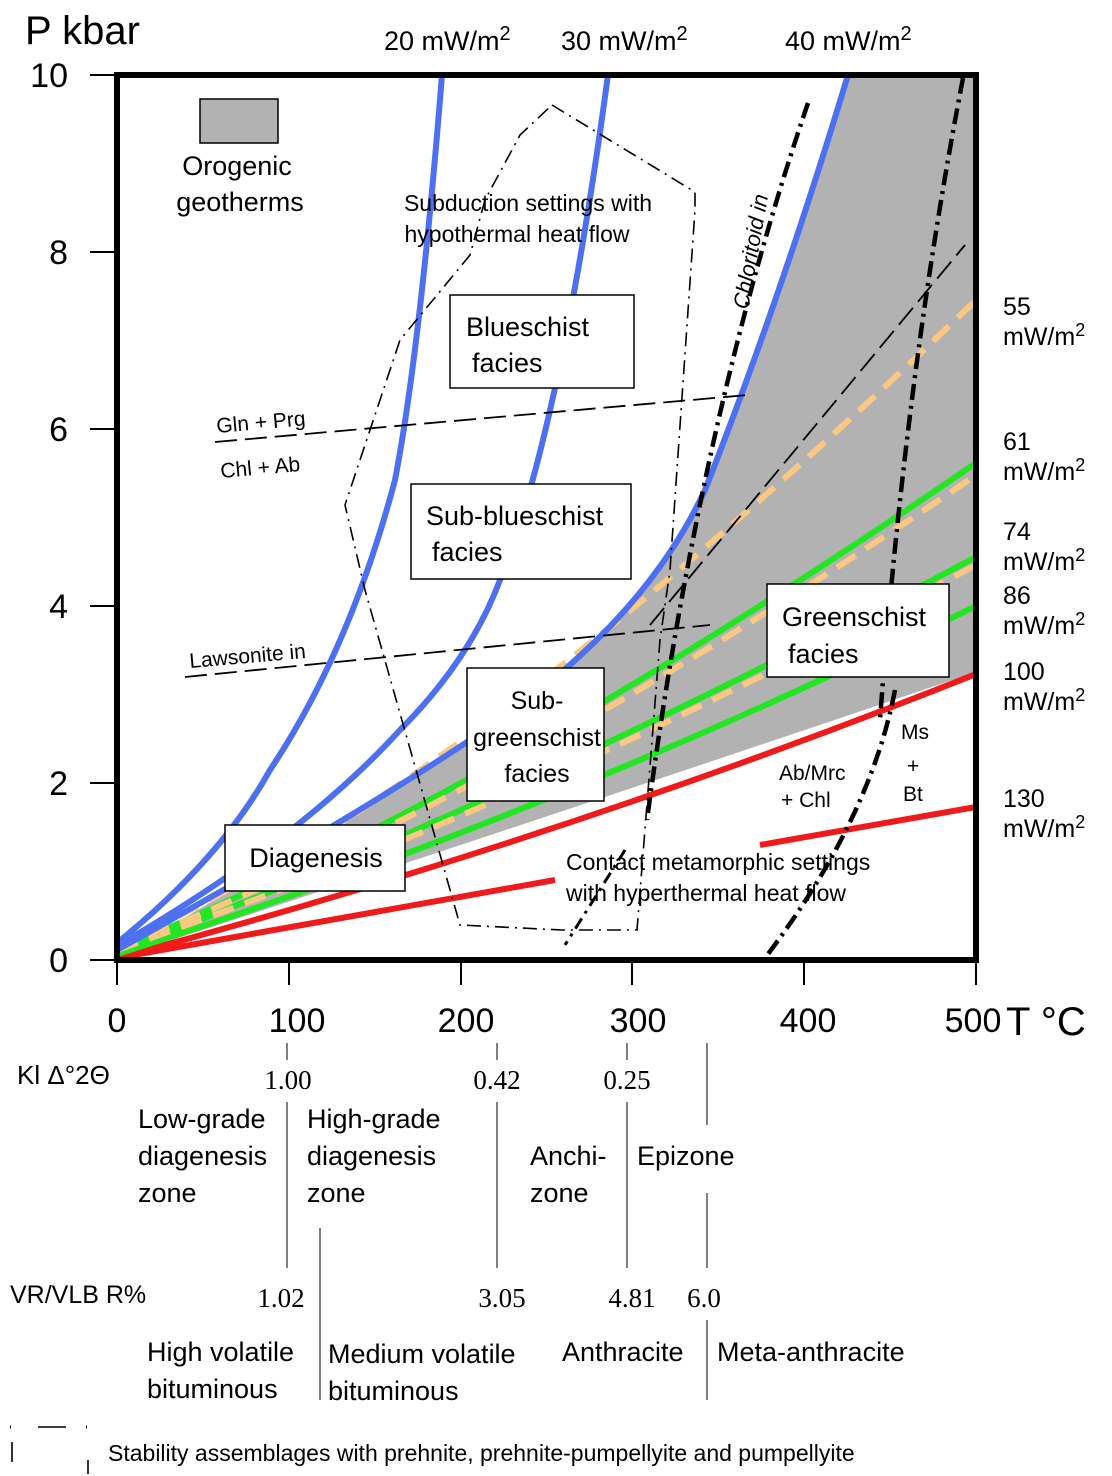 Image resolution: width=1112 pixels, height=1476 pixels. I want to click on vr-value: 6.0, so click(704, 1298).